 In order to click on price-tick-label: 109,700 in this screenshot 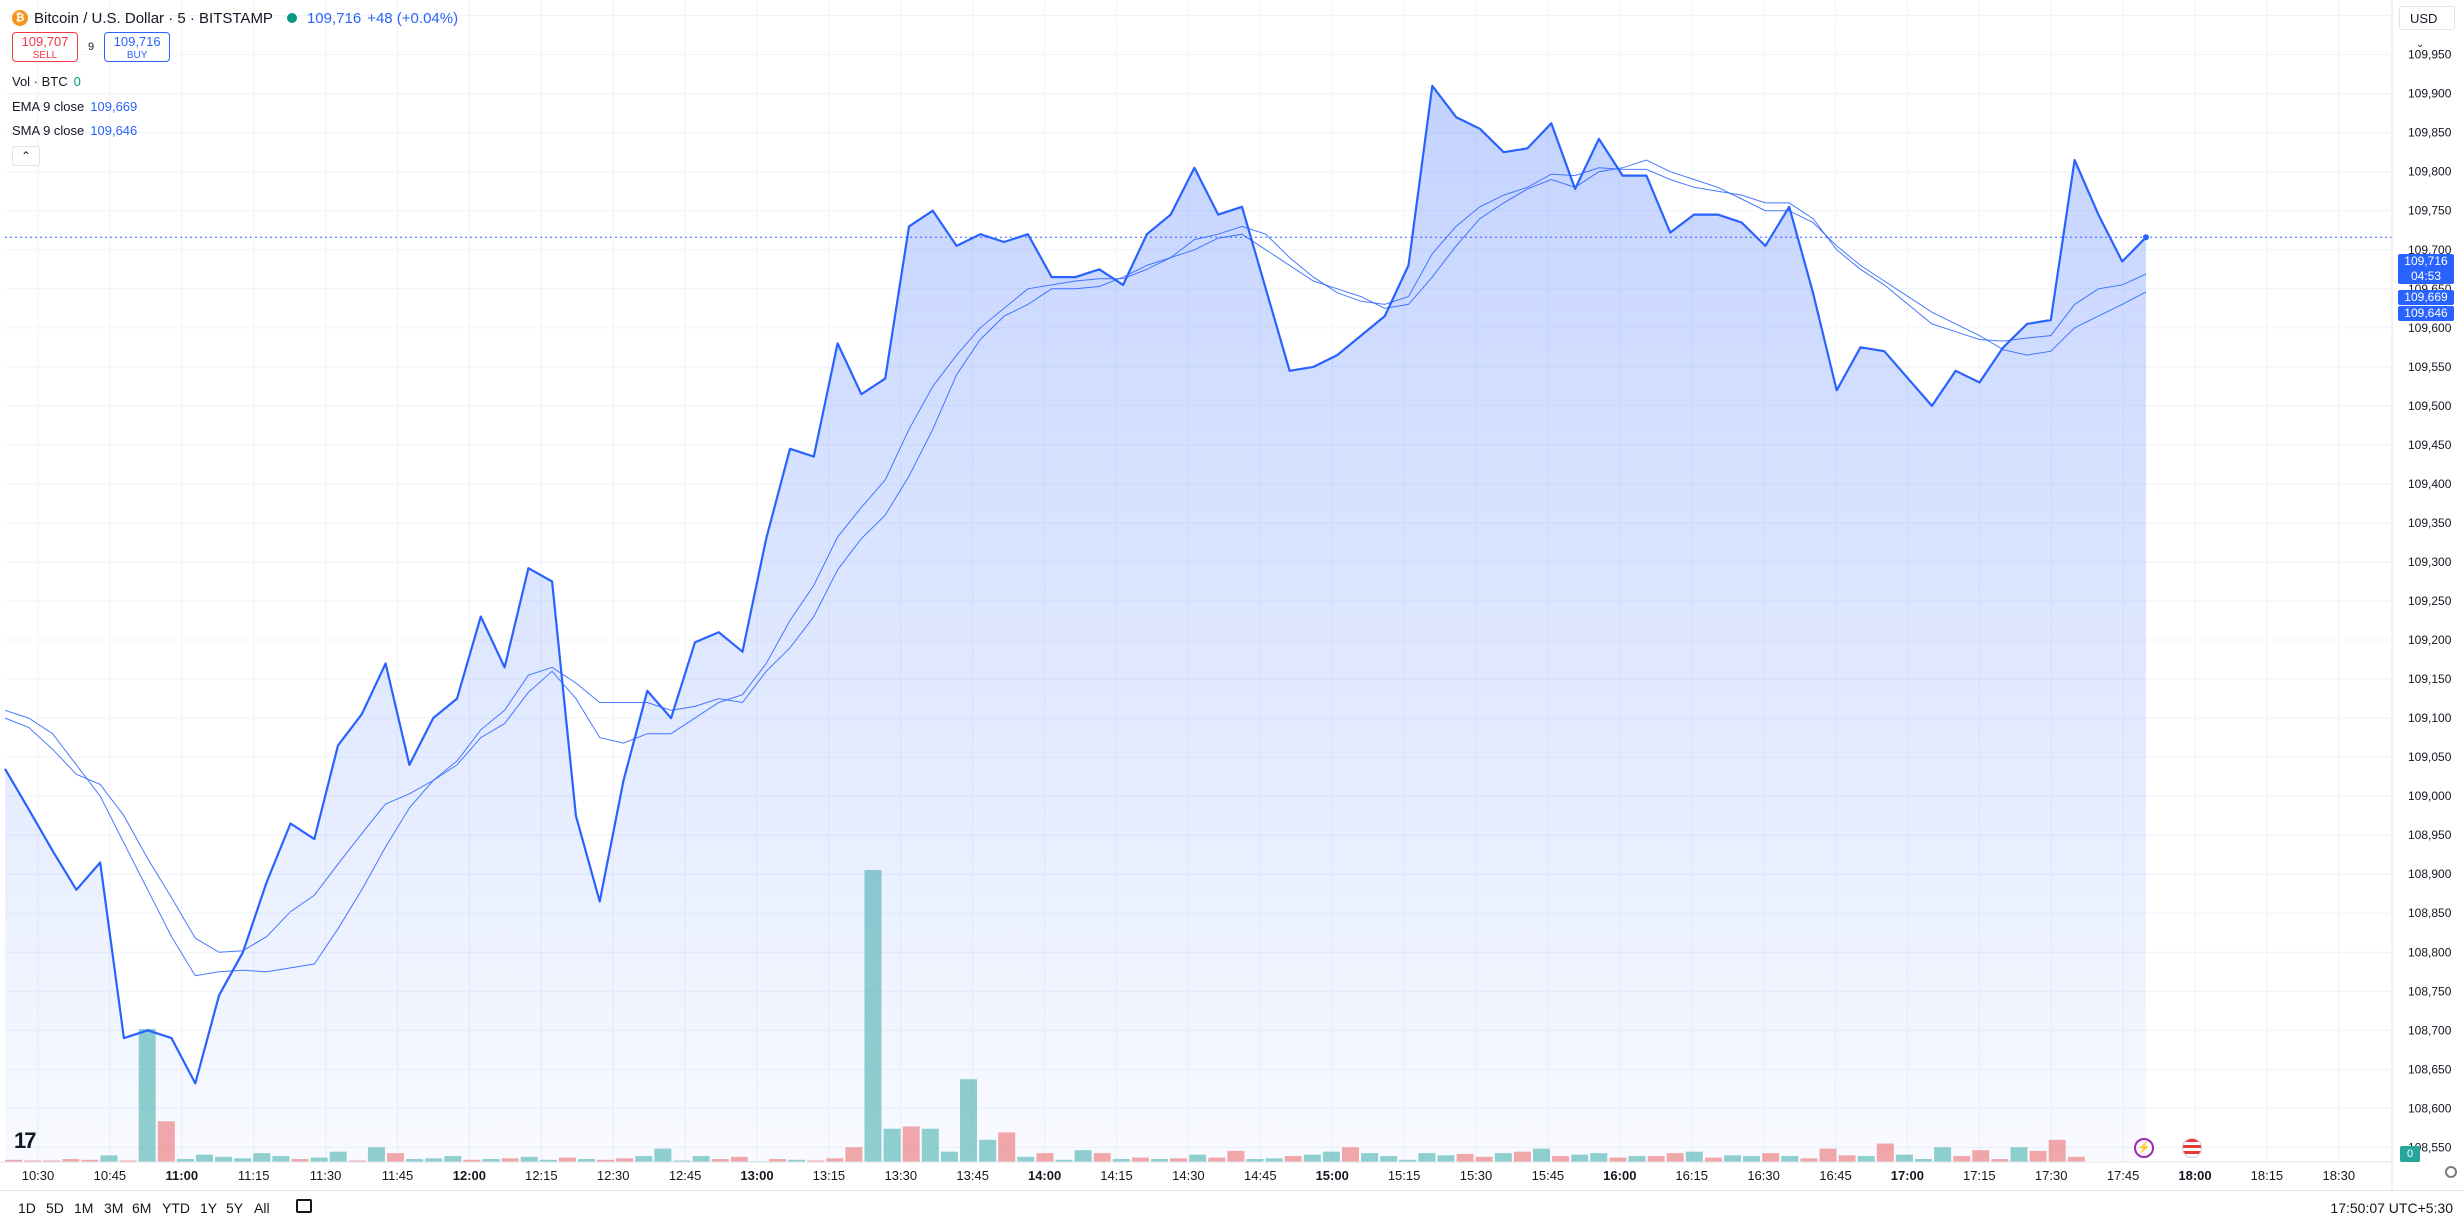, I will do `click(2430, 250)`.